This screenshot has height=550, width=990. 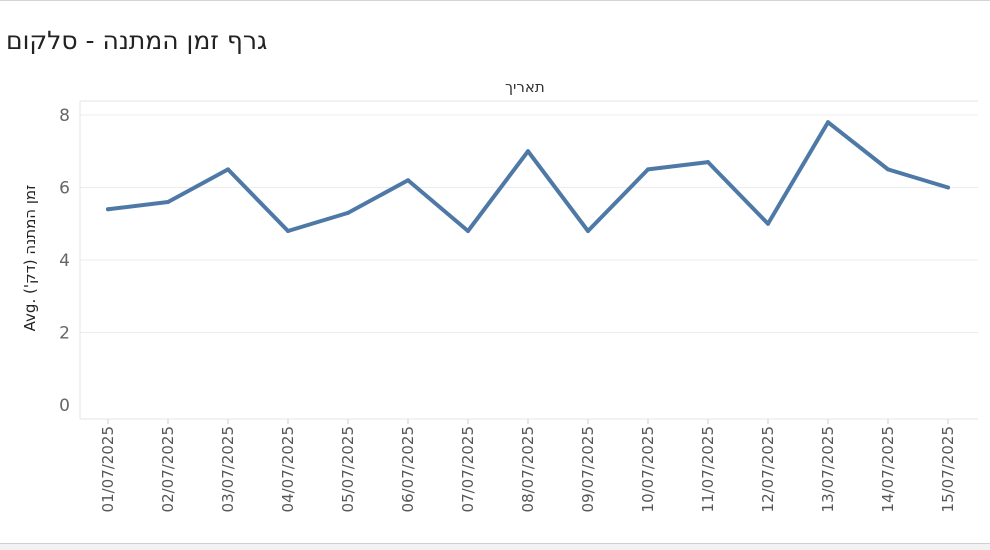 I want to click on x-tick-label: 01/07/2025, so click(x=108, y=469).